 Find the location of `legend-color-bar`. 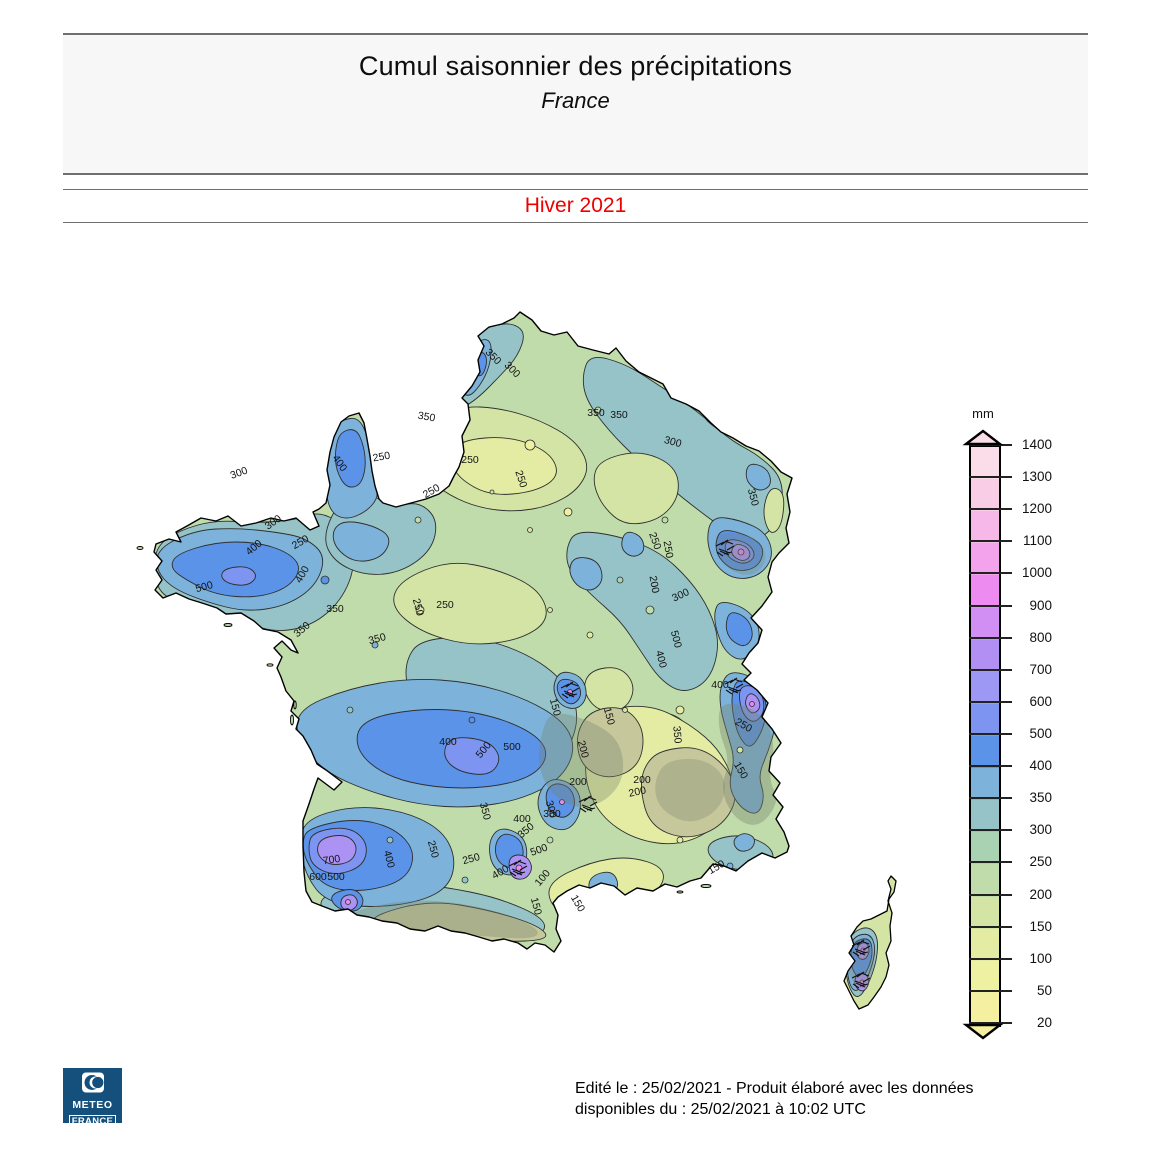

legend-color-bar is located at coordinates (985, 736).